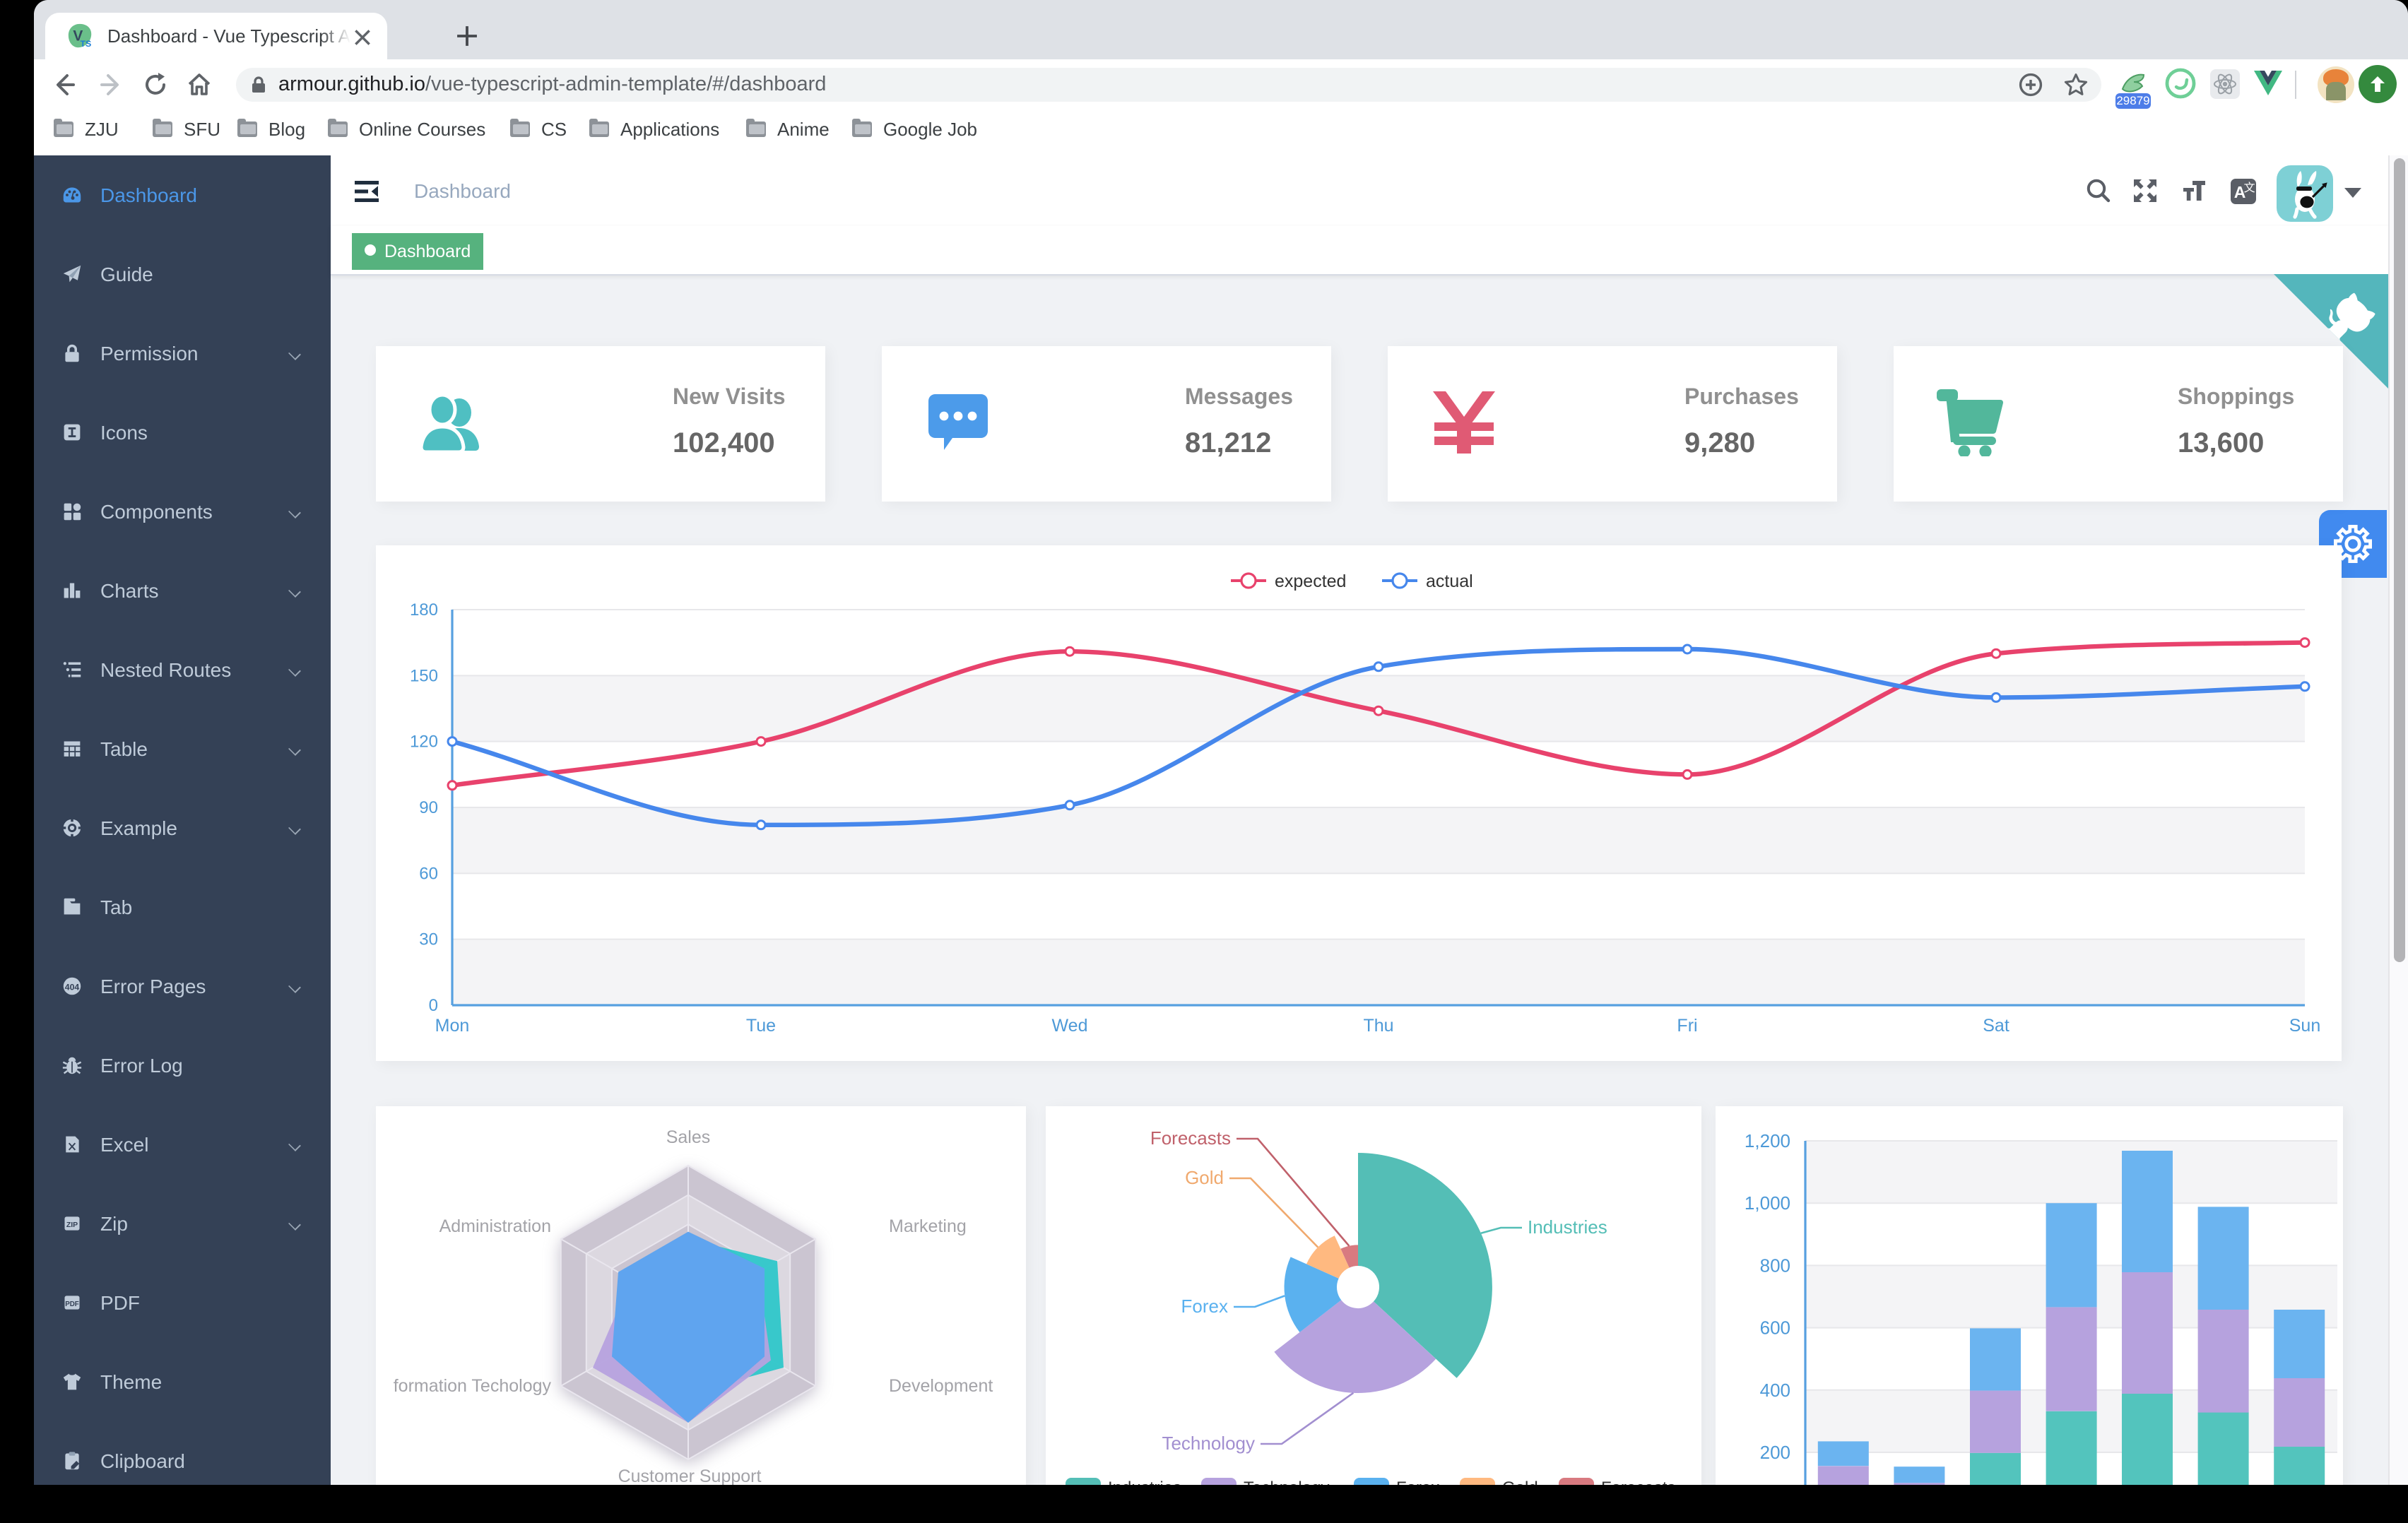 The image size is (2408, 1523). I want to click on svg-text: 0, so click(433, 1005).